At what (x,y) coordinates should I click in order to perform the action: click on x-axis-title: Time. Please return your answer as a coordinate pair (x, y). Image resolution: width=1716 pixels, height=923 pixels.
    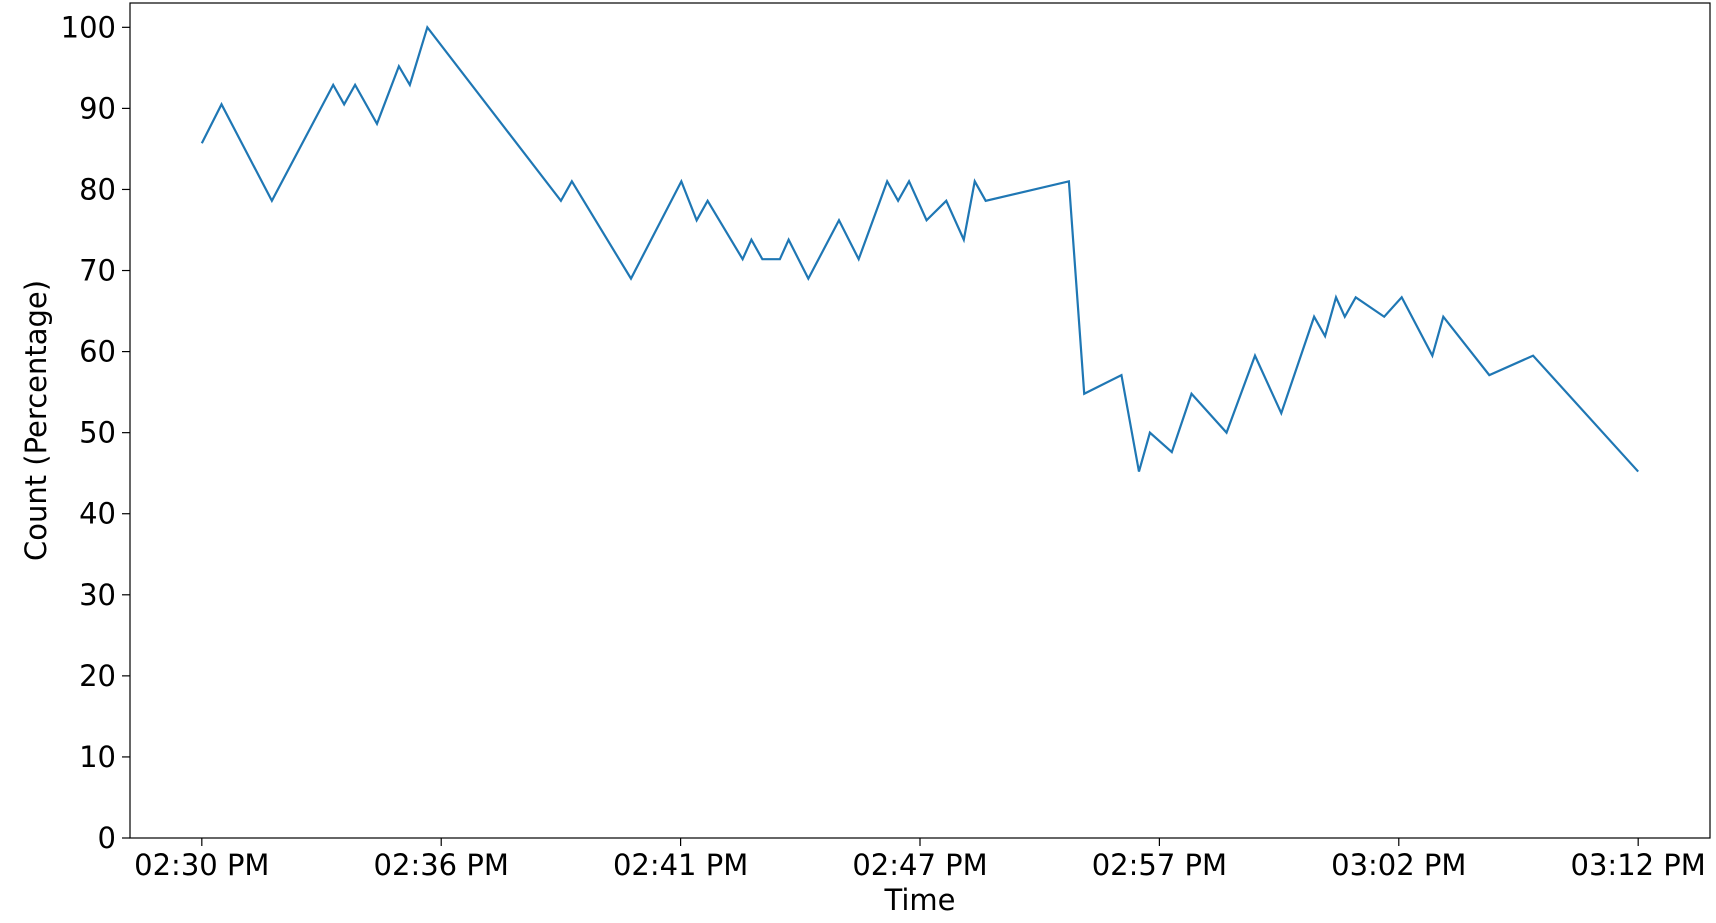
    Looking at the image, I should click on (920, 900).